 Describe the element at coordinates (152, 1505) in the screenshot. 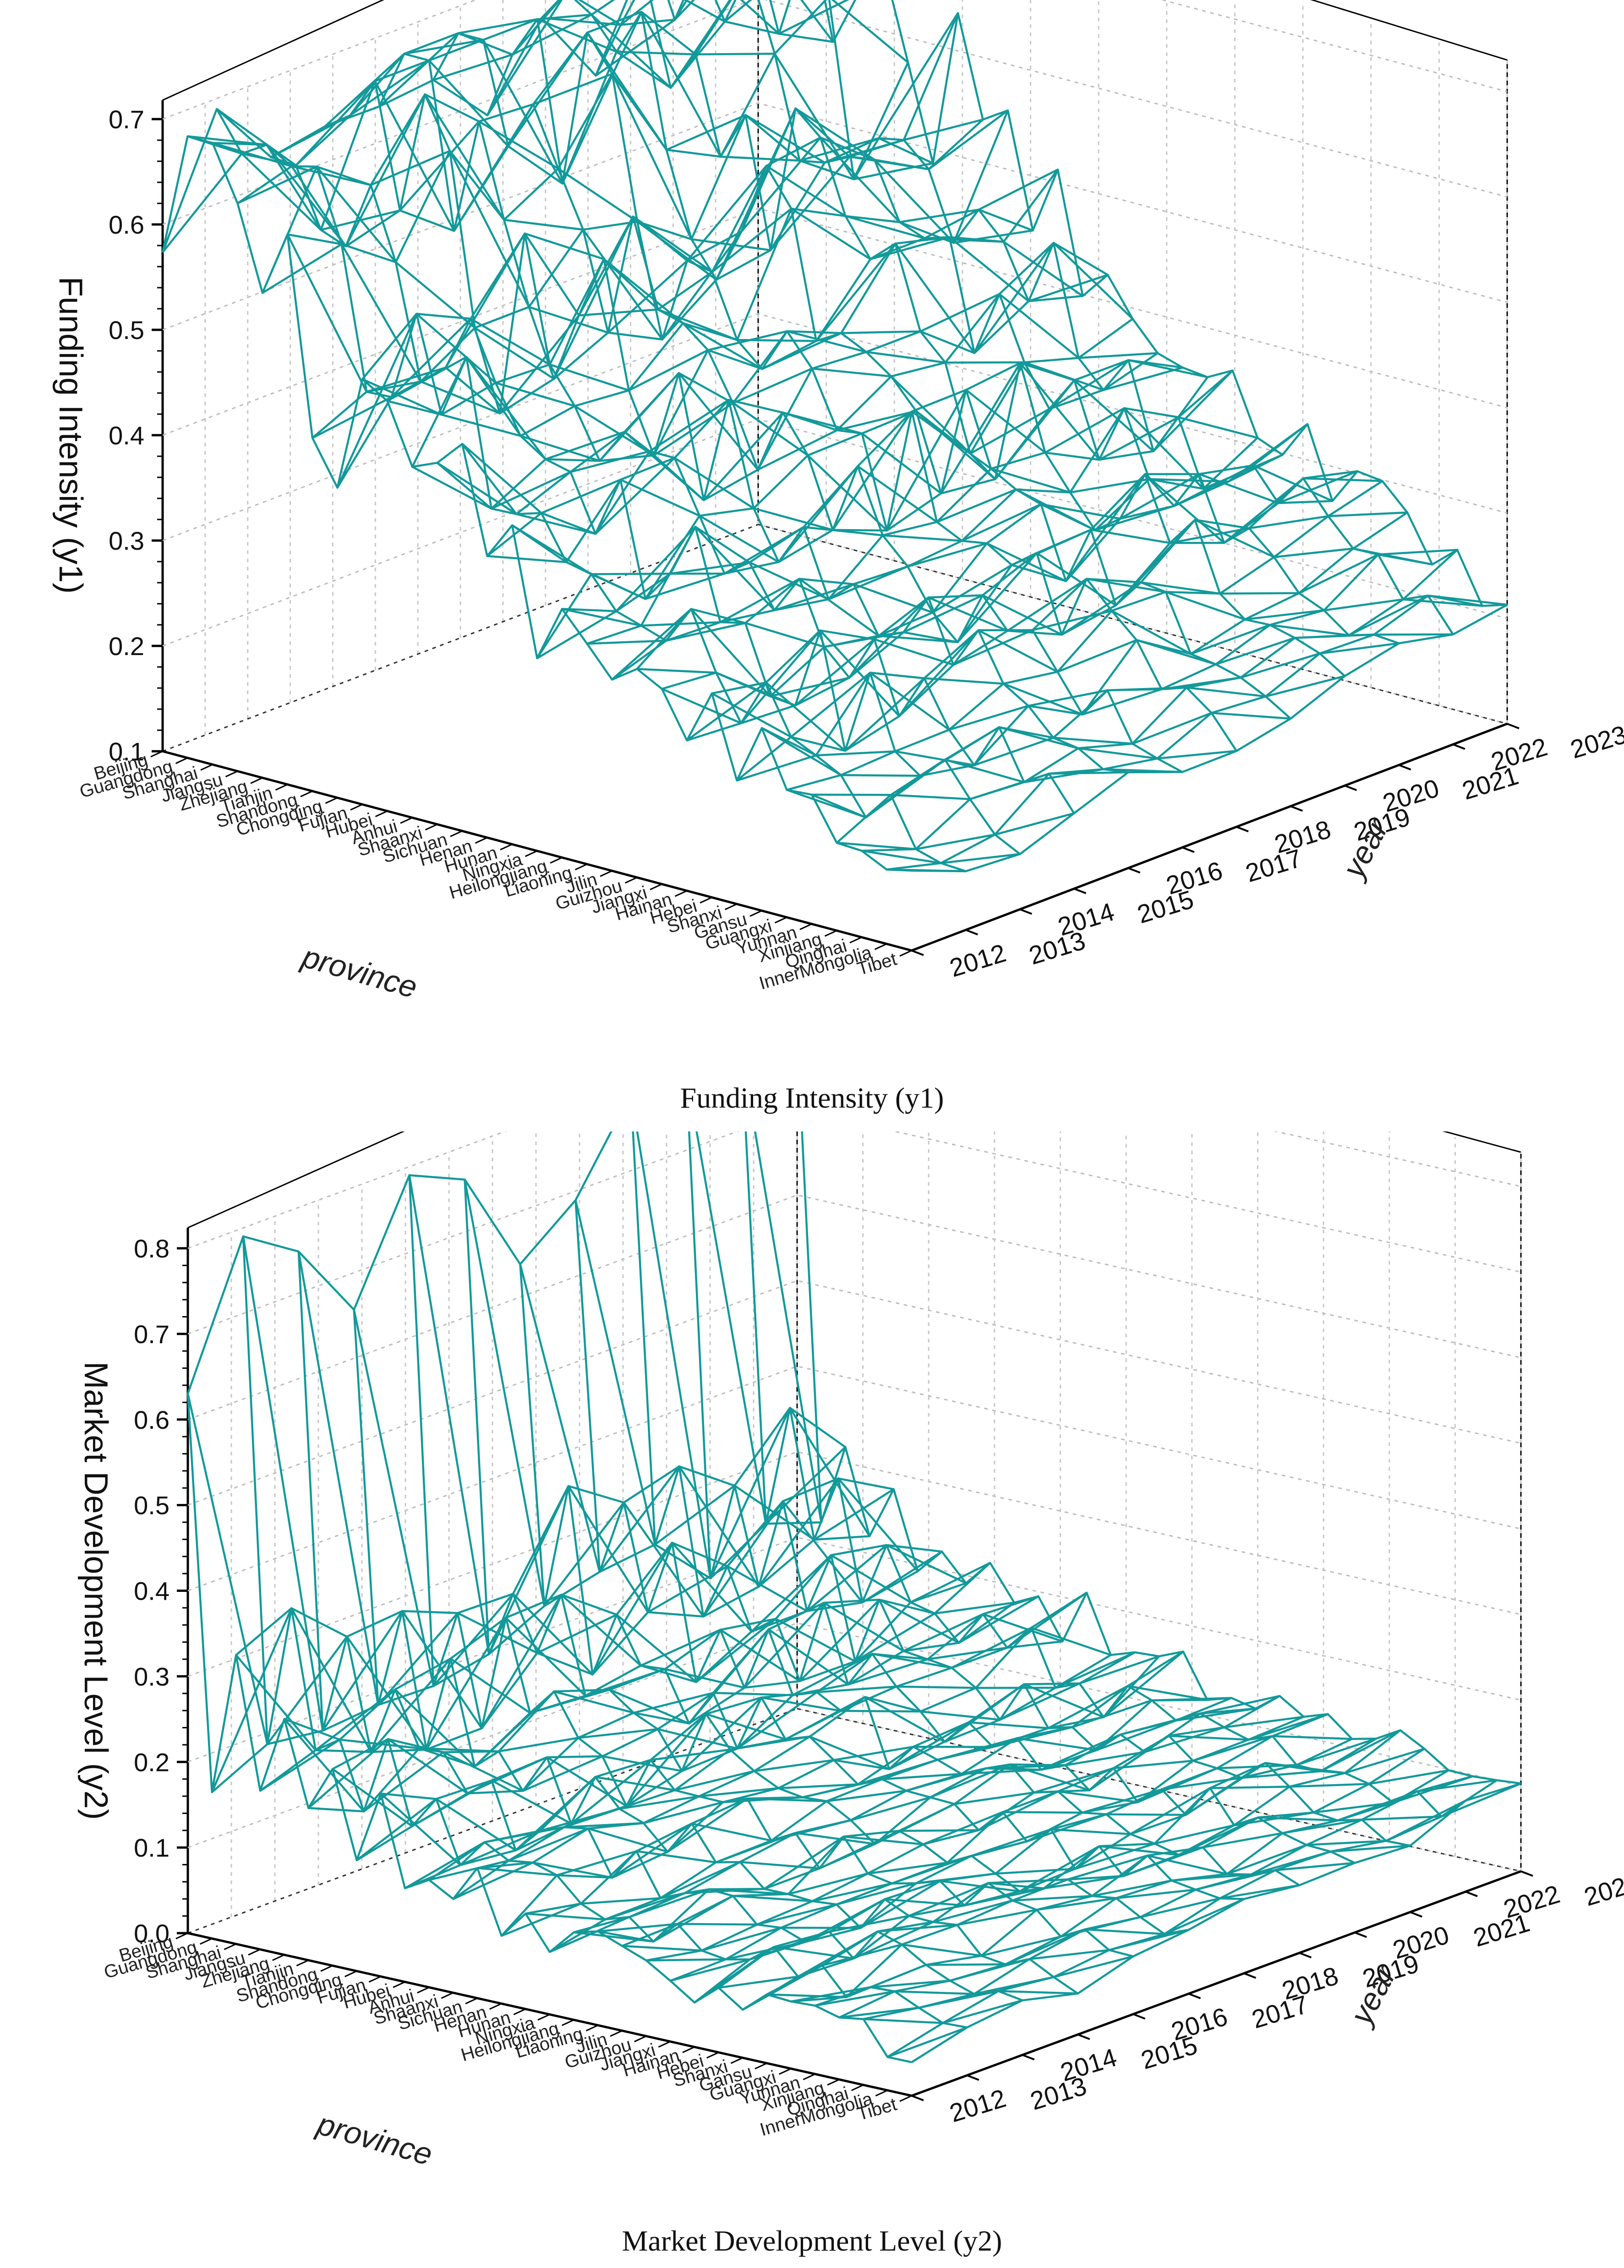

I see `z-tick-label: 0.5` at that location.